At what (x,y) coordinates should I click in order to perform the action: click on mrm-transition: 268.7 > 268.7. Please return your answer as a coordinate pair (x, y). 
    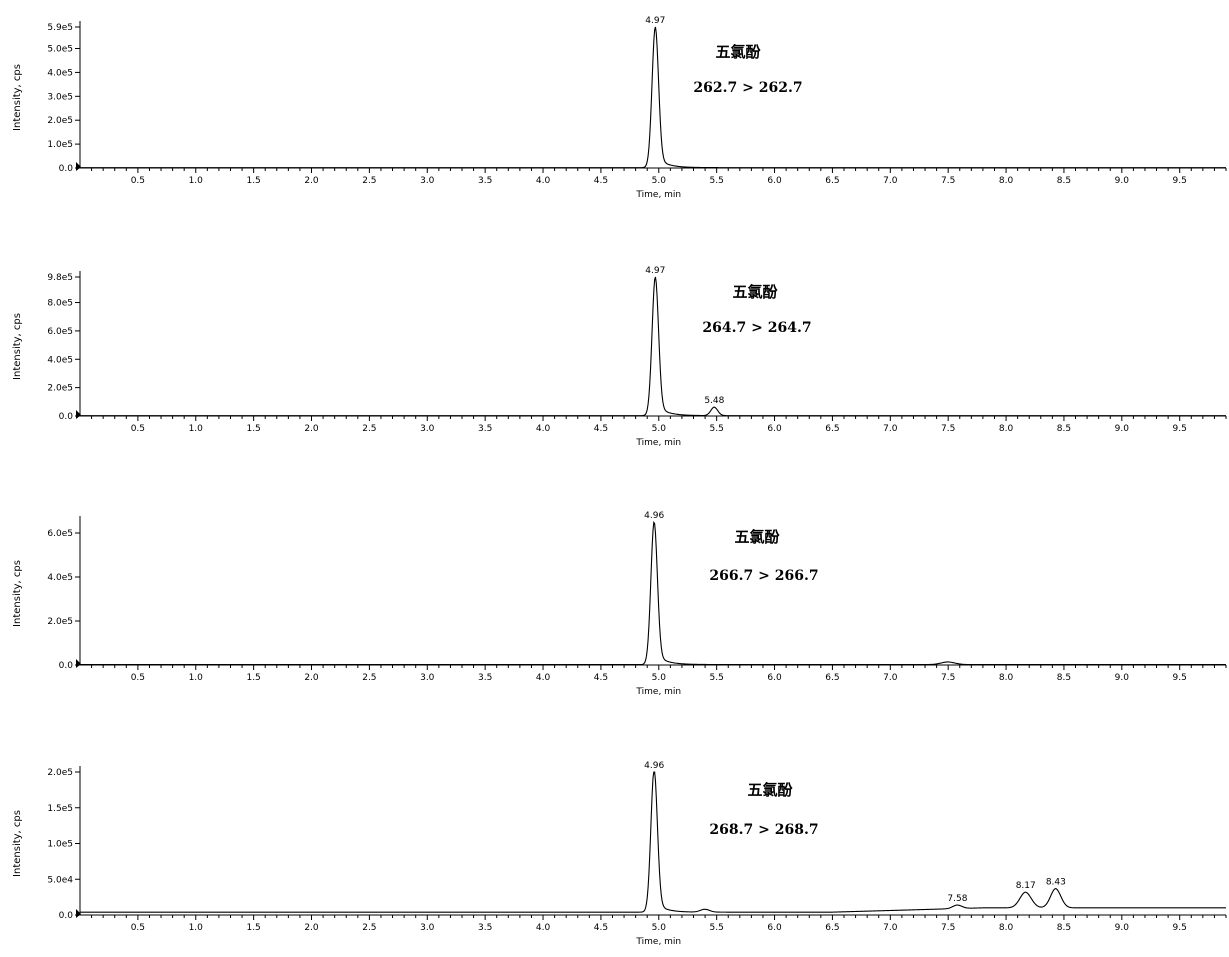
    Looking at the image, I should click on (763, 830).